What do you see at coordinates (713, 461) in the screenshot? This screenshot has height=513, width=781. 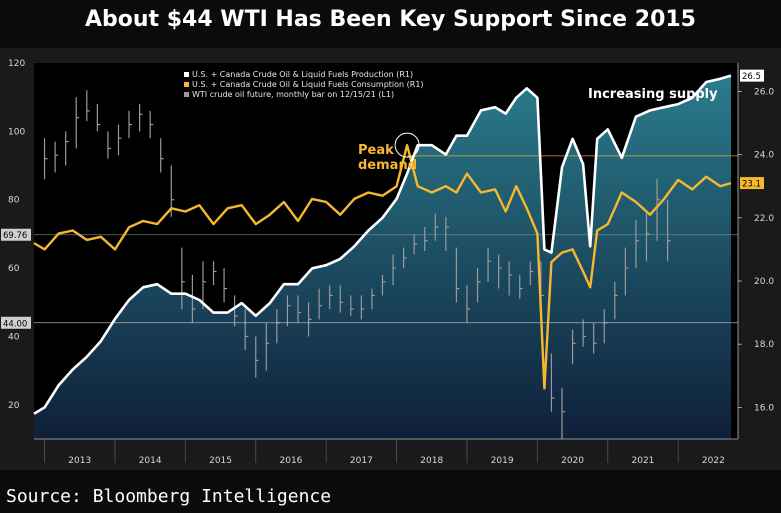 I see `x-tick-label: 2022` at bounding box center [713, 461].